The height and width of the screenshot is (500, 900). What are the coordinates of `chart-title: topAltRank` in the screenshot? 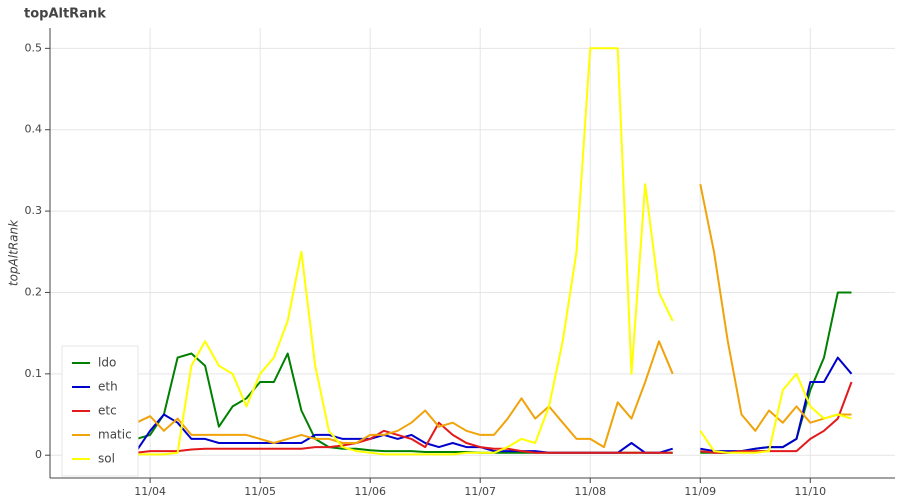 It's located at (65, 14).